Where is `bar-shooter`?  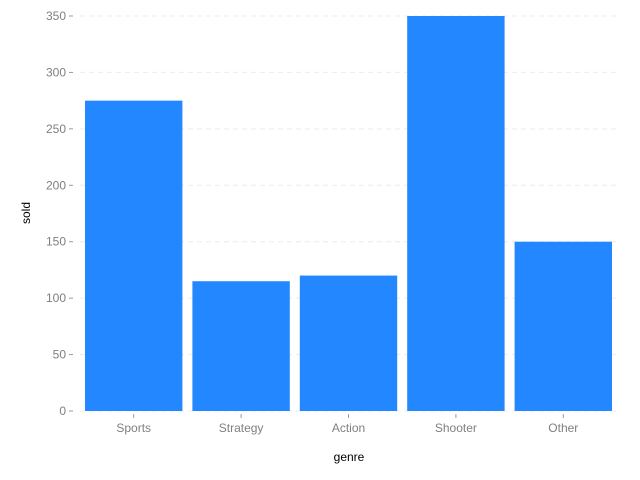 bar-shooter is located at coordinates (456, 213).